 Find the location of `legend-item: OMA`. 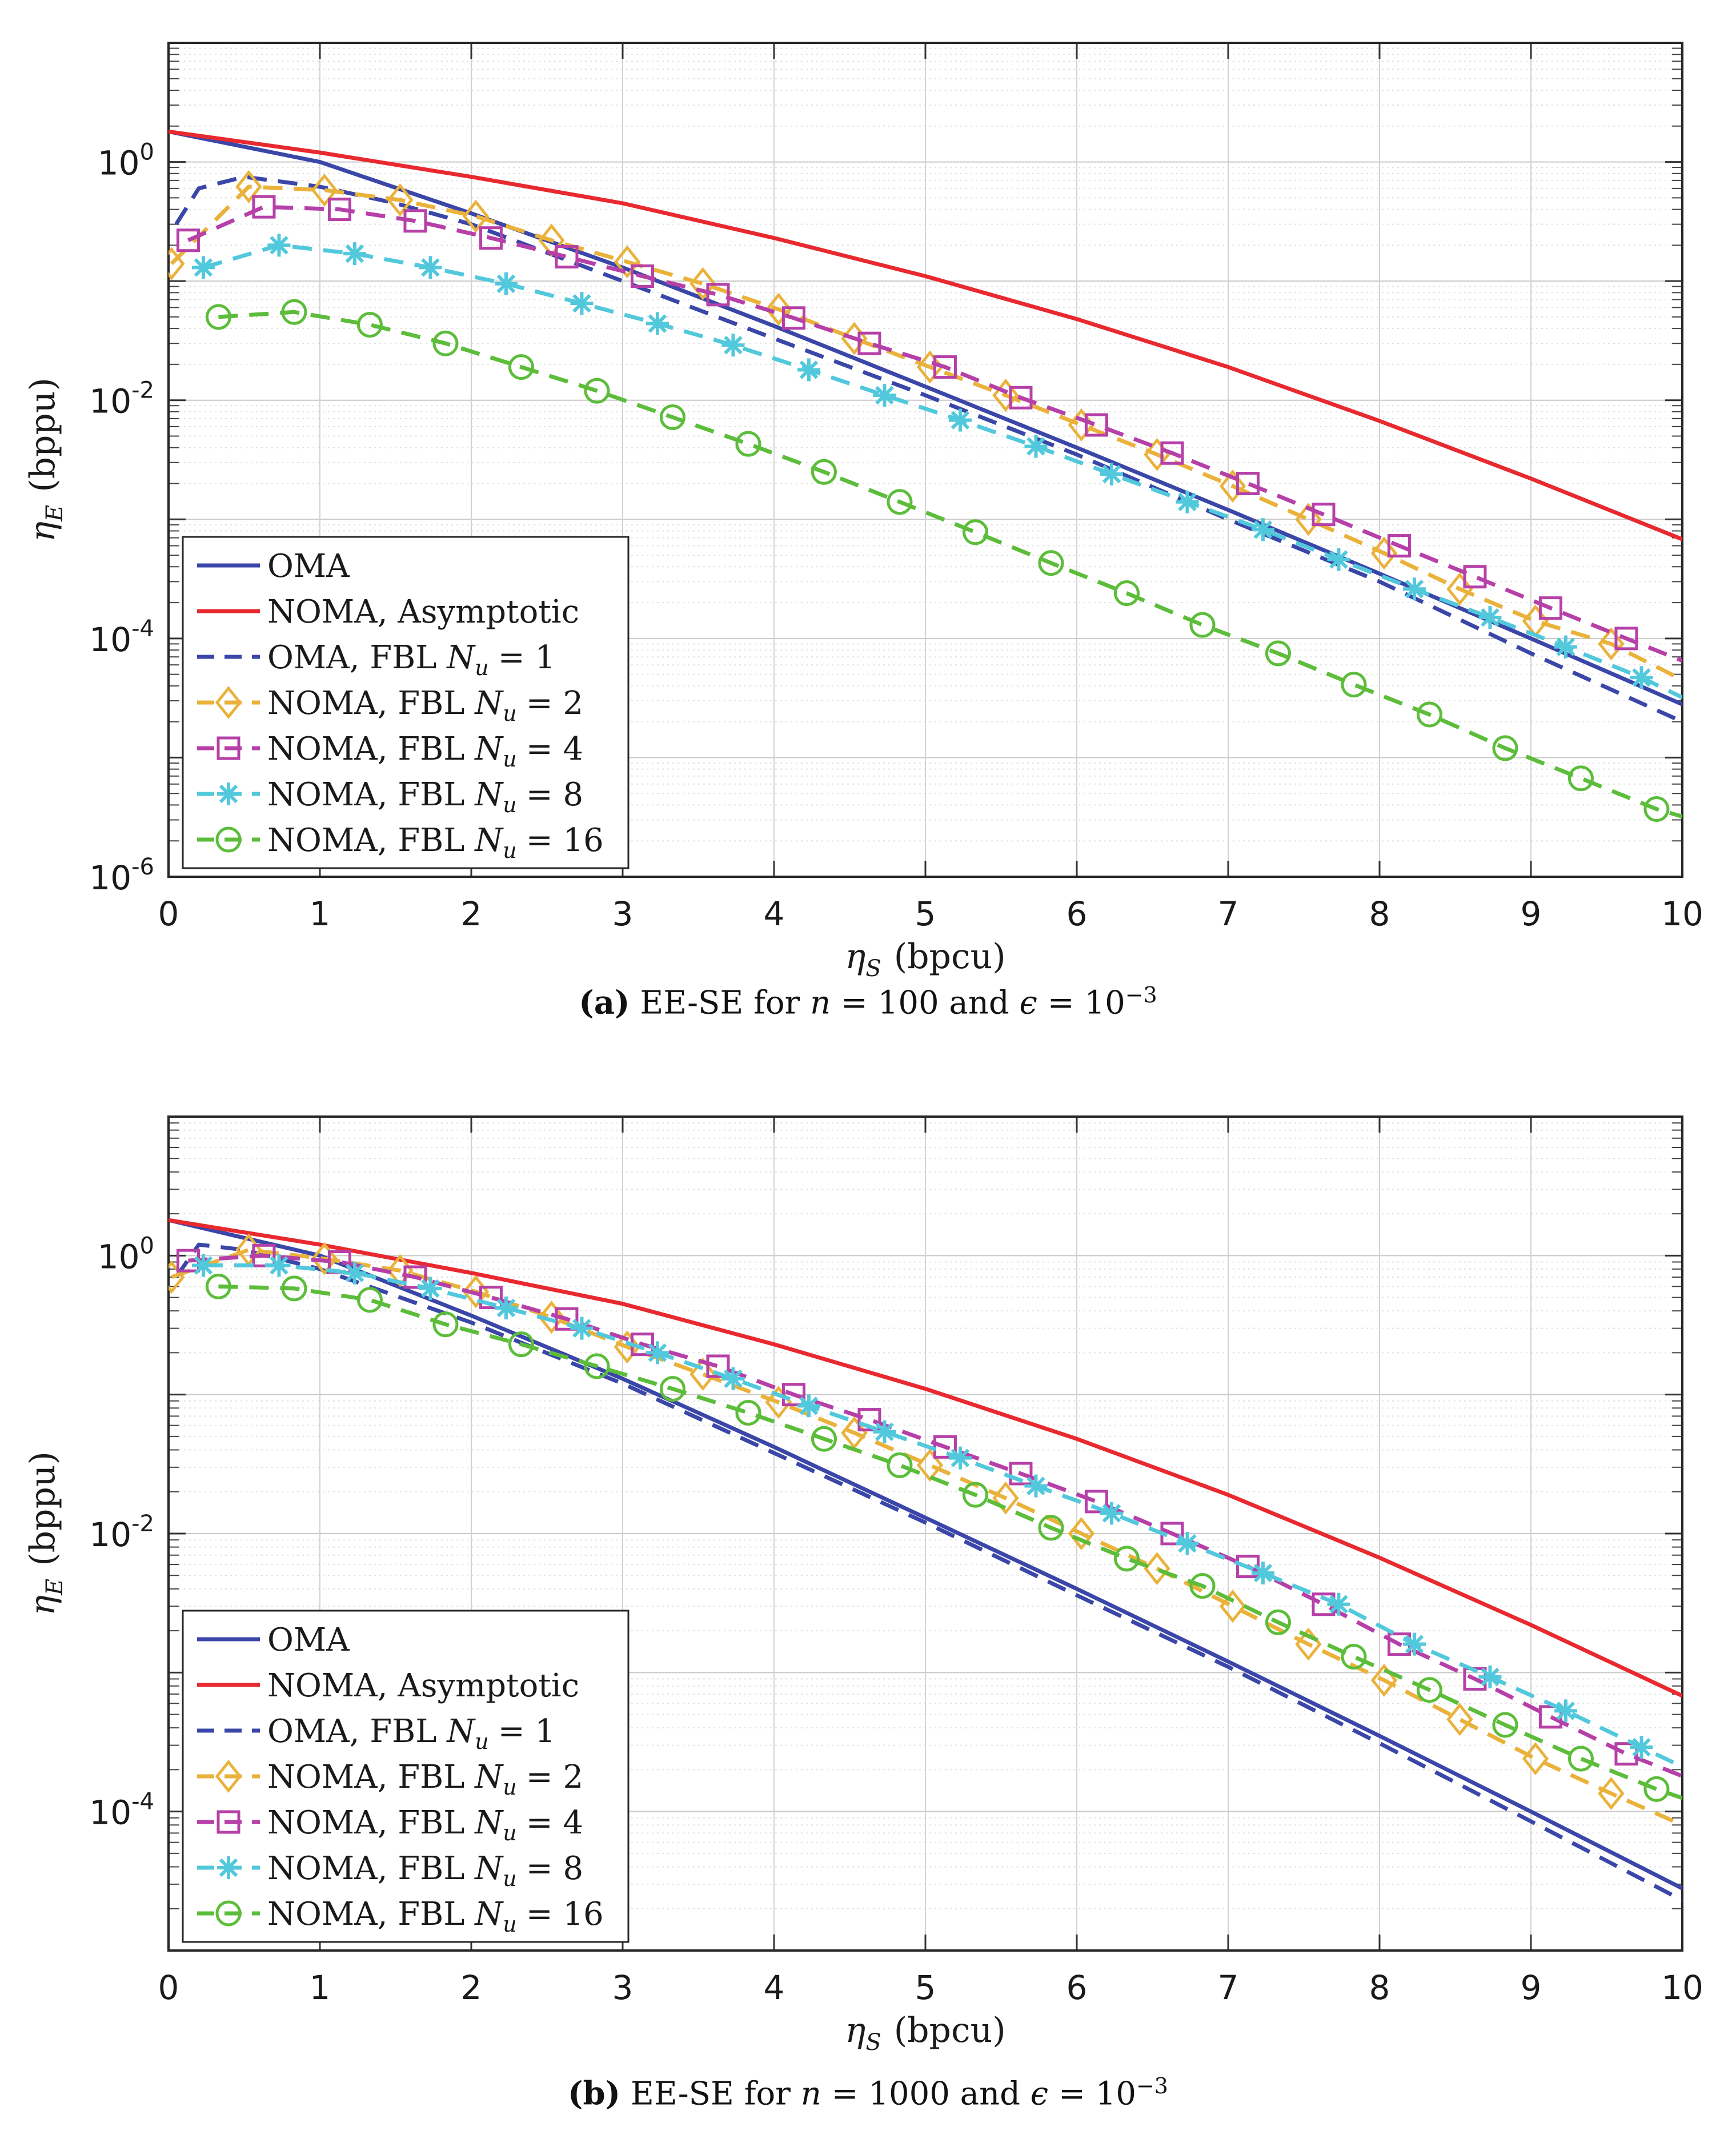

legend-item: OMA is located at coordinates (273, 1640).